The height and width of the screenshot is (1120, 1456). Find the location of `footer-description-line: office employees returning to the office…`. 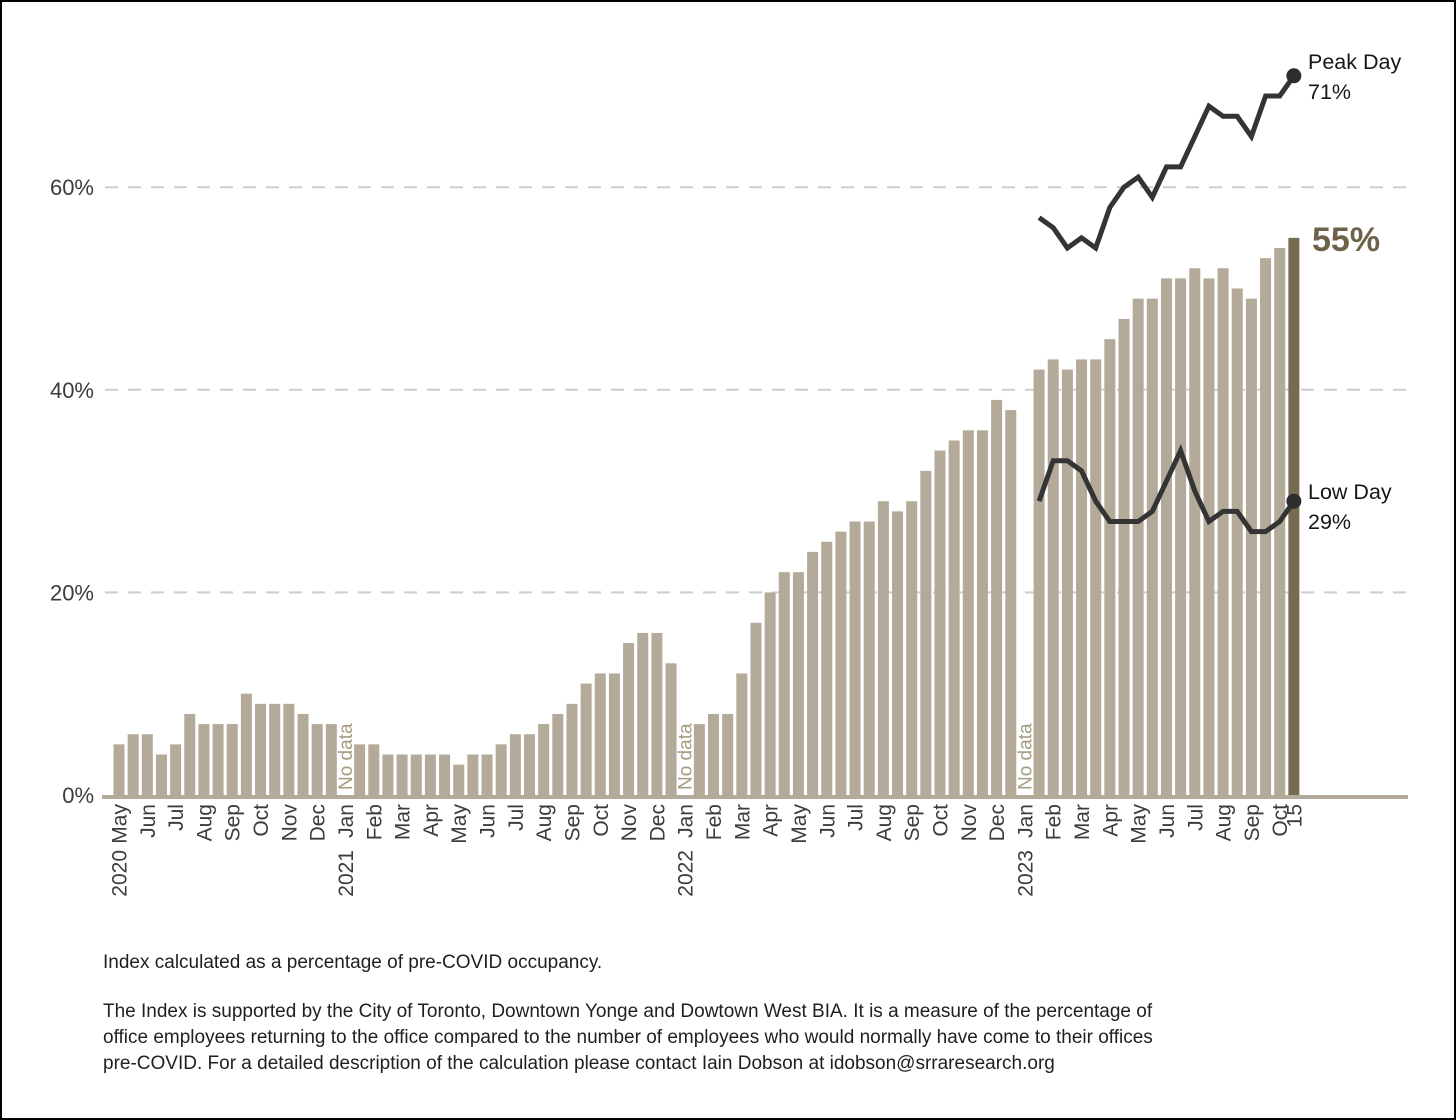

footer-description-line: office employees returning to the office… is located at coordinates (628, 1037).